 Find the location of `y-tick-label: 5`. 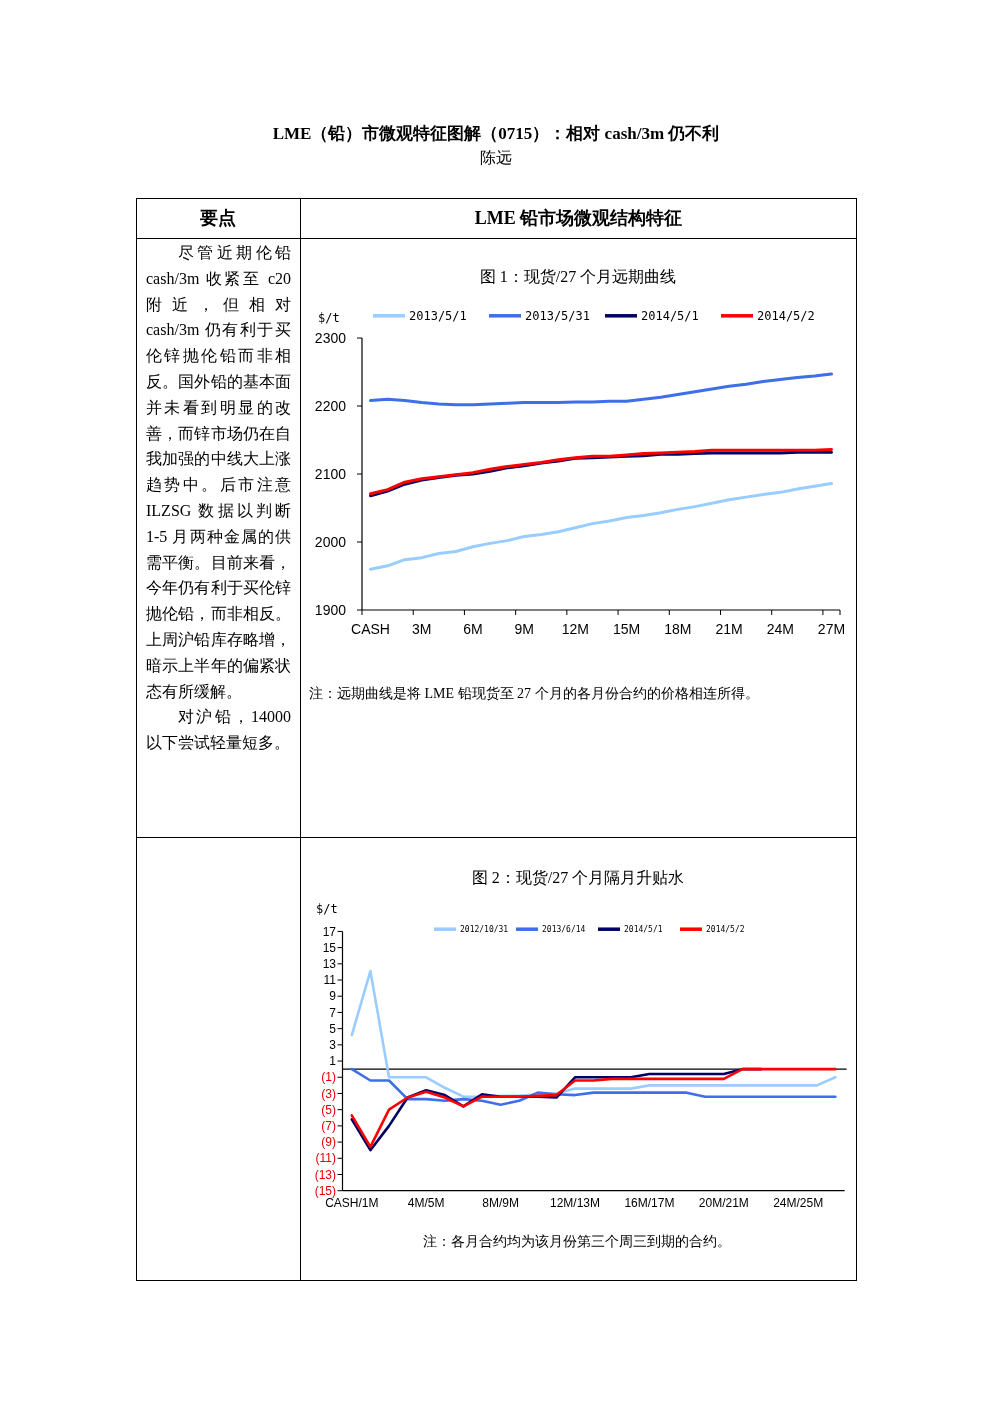

y-tick-label: 5 is located at coordinates (333, 1028).